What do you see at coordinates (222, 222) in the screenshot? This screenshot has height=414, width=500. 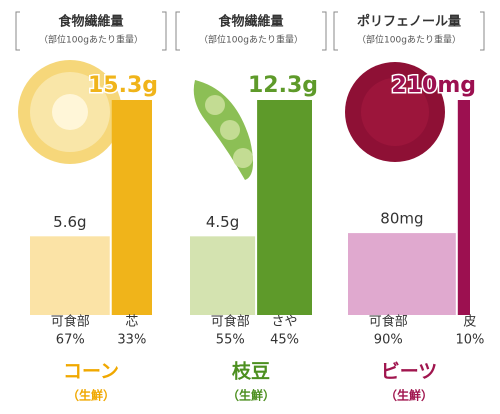 I see `value-label: 4.5g` at bounding box center [222, 222].